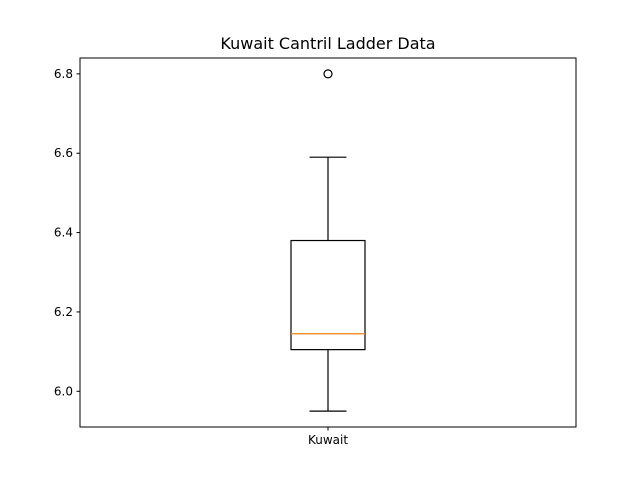  Describe the element at coordinates (328, 74) in the screenshot. I see `outlier-point` at that location.